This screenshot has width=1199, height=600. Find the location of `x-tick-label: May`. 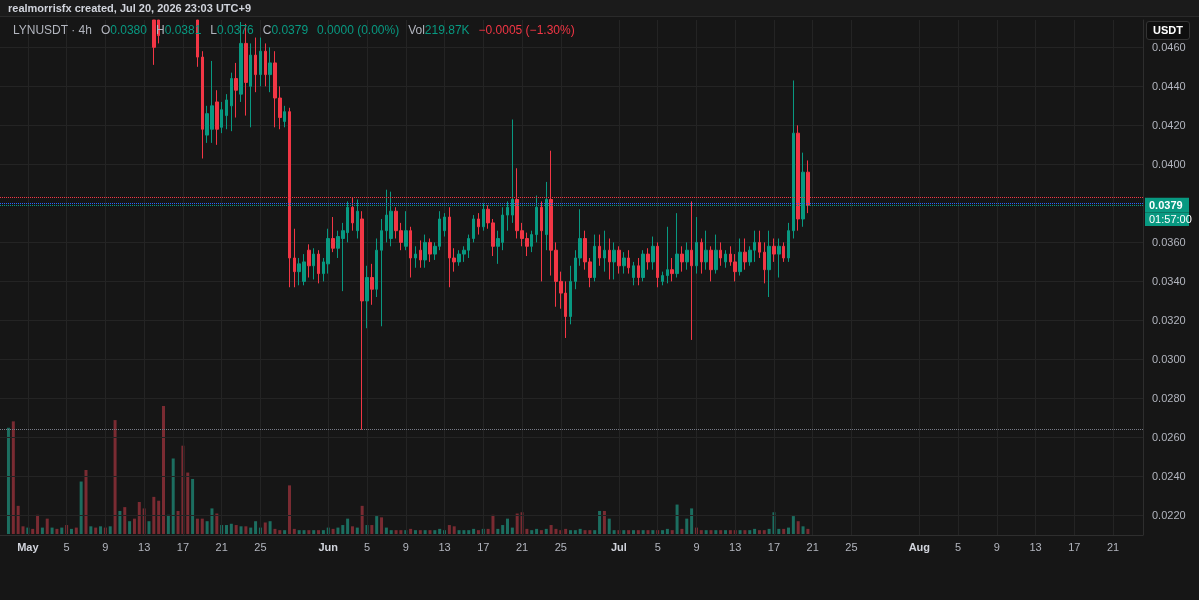

x-tick-label: May is located at coordinates (28, 546).